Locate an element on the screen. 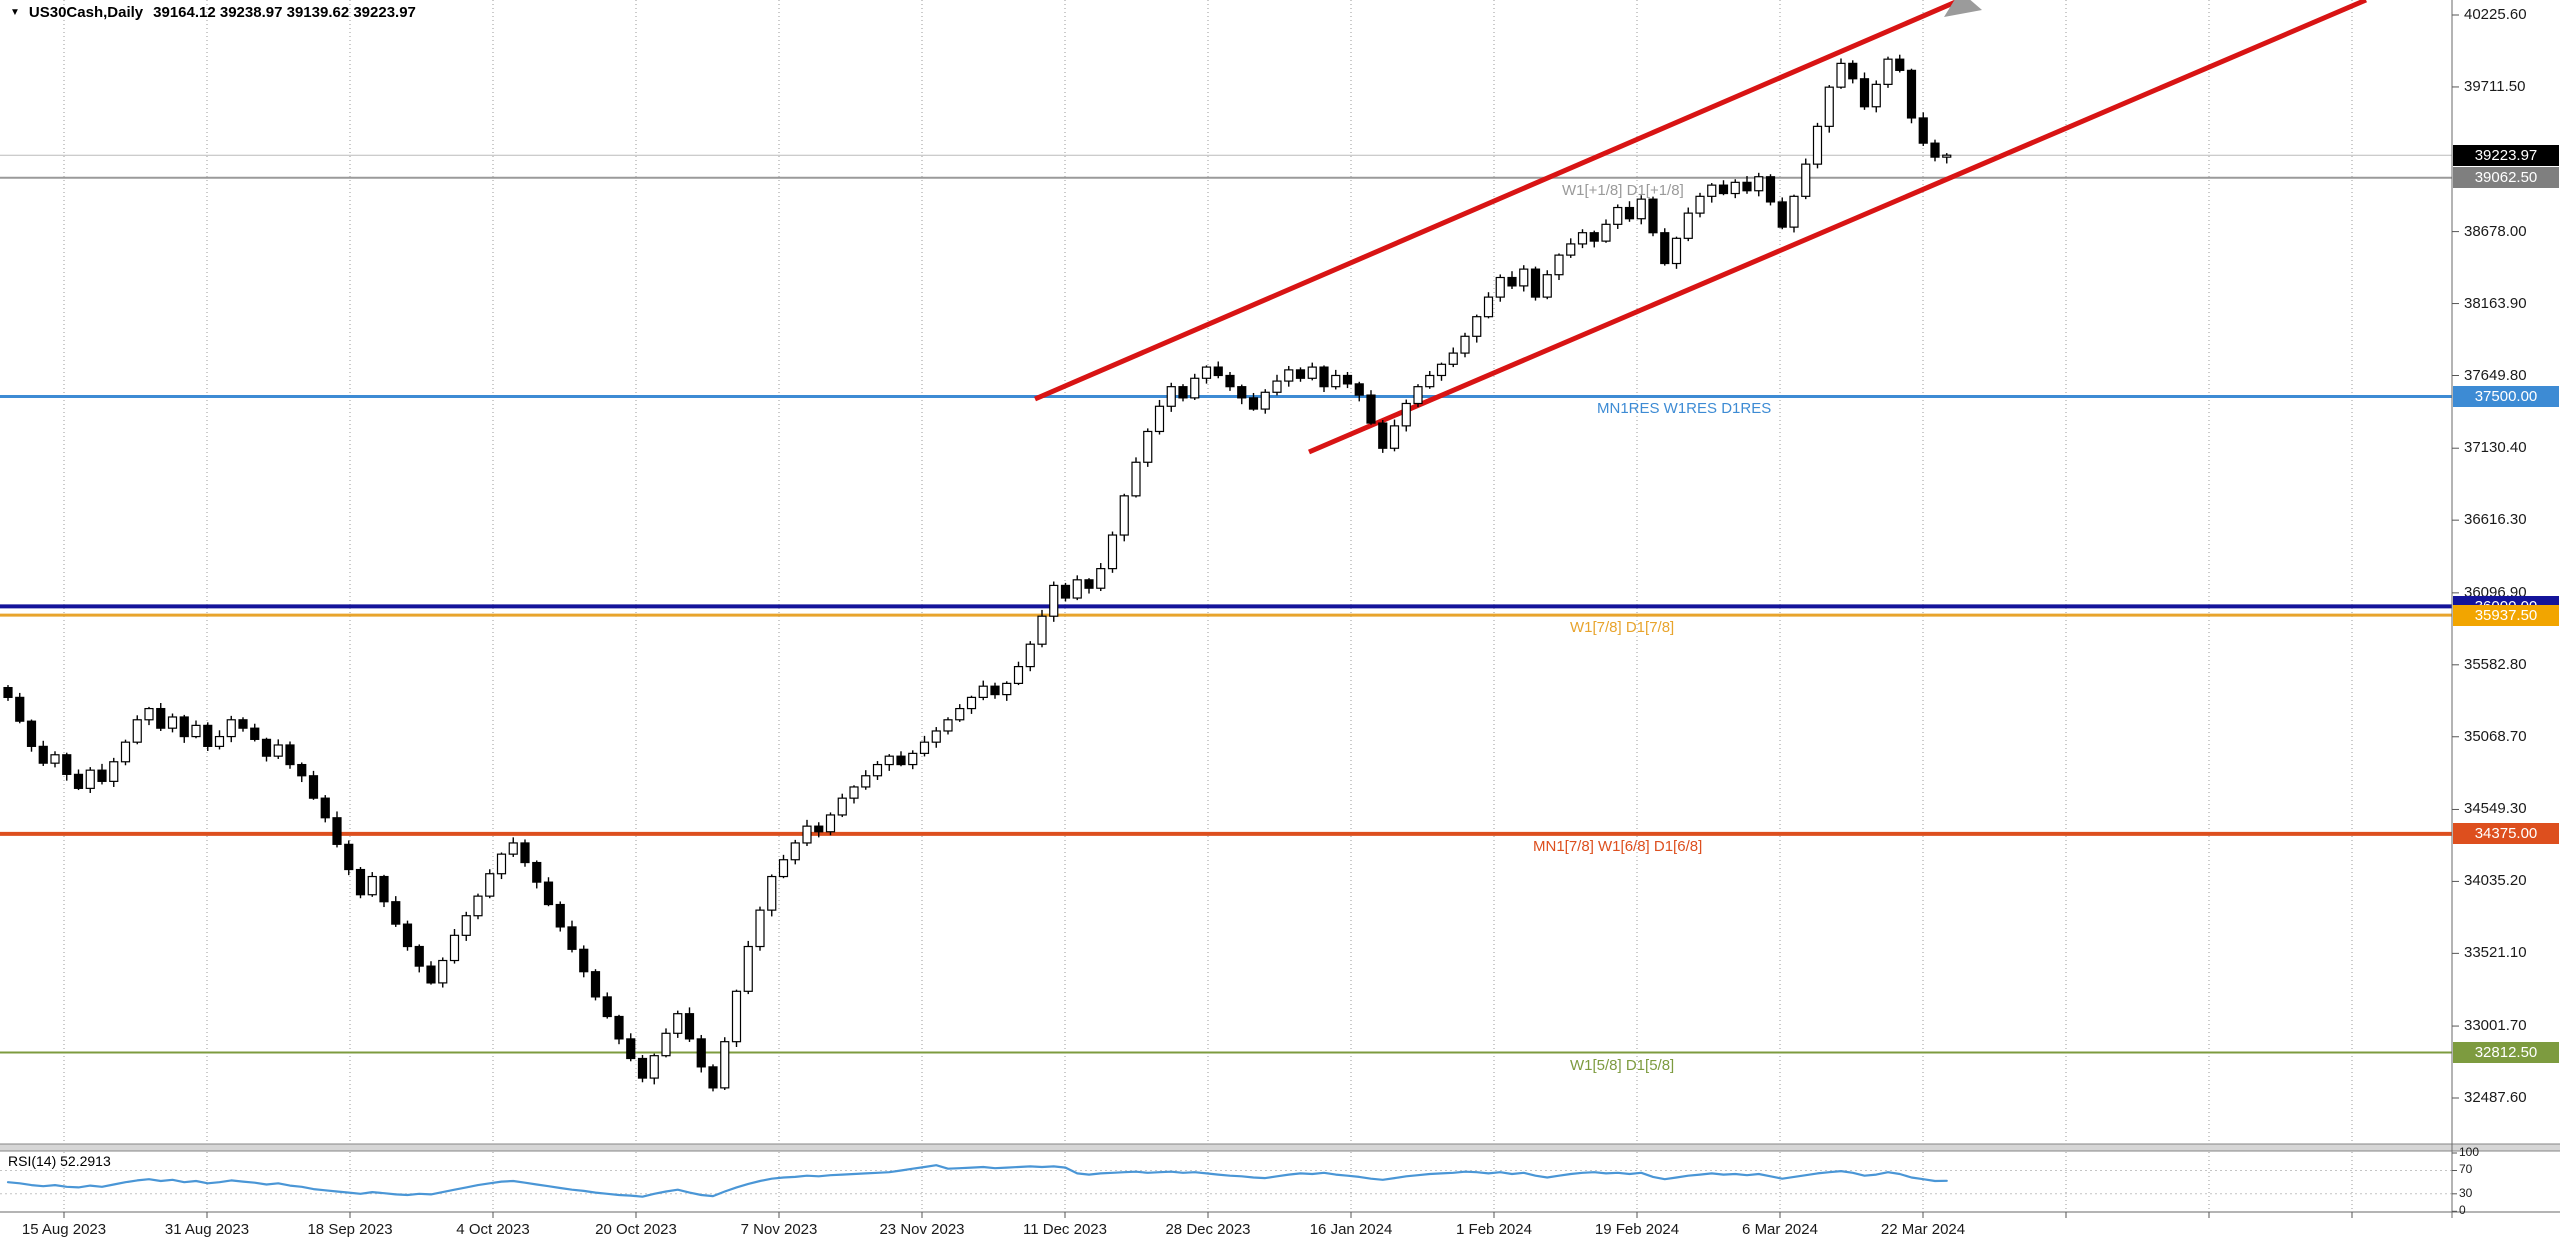  date-axis-label: 7 Nov 2023 is located at coordinates (779, 1229).